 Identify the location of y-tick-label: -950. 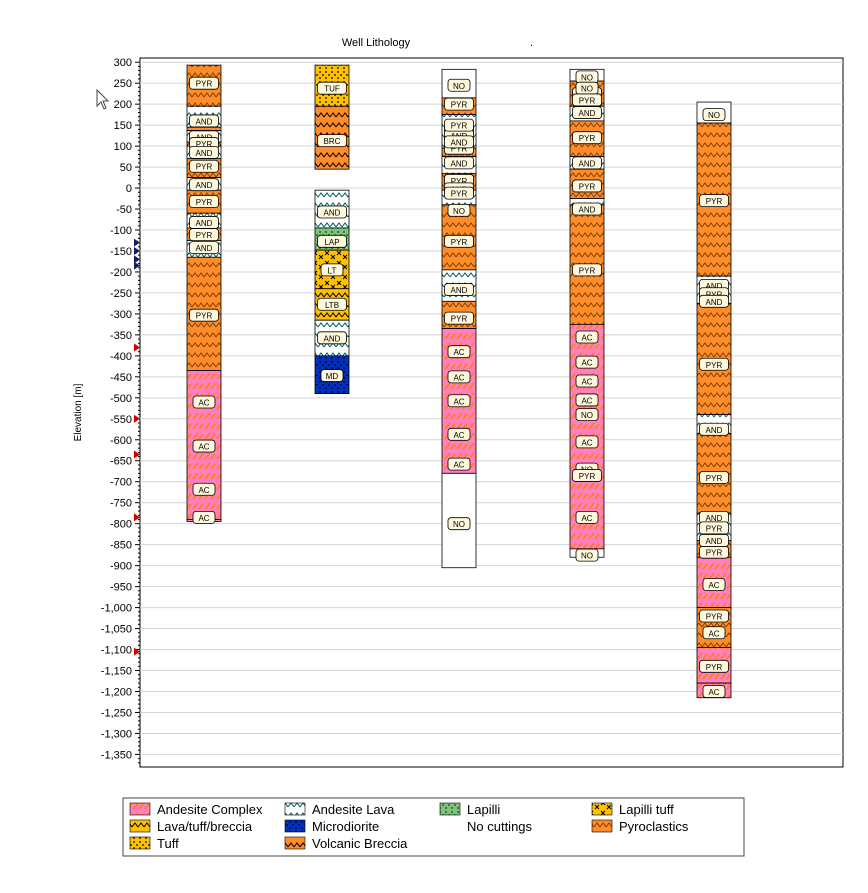
(121, 588).